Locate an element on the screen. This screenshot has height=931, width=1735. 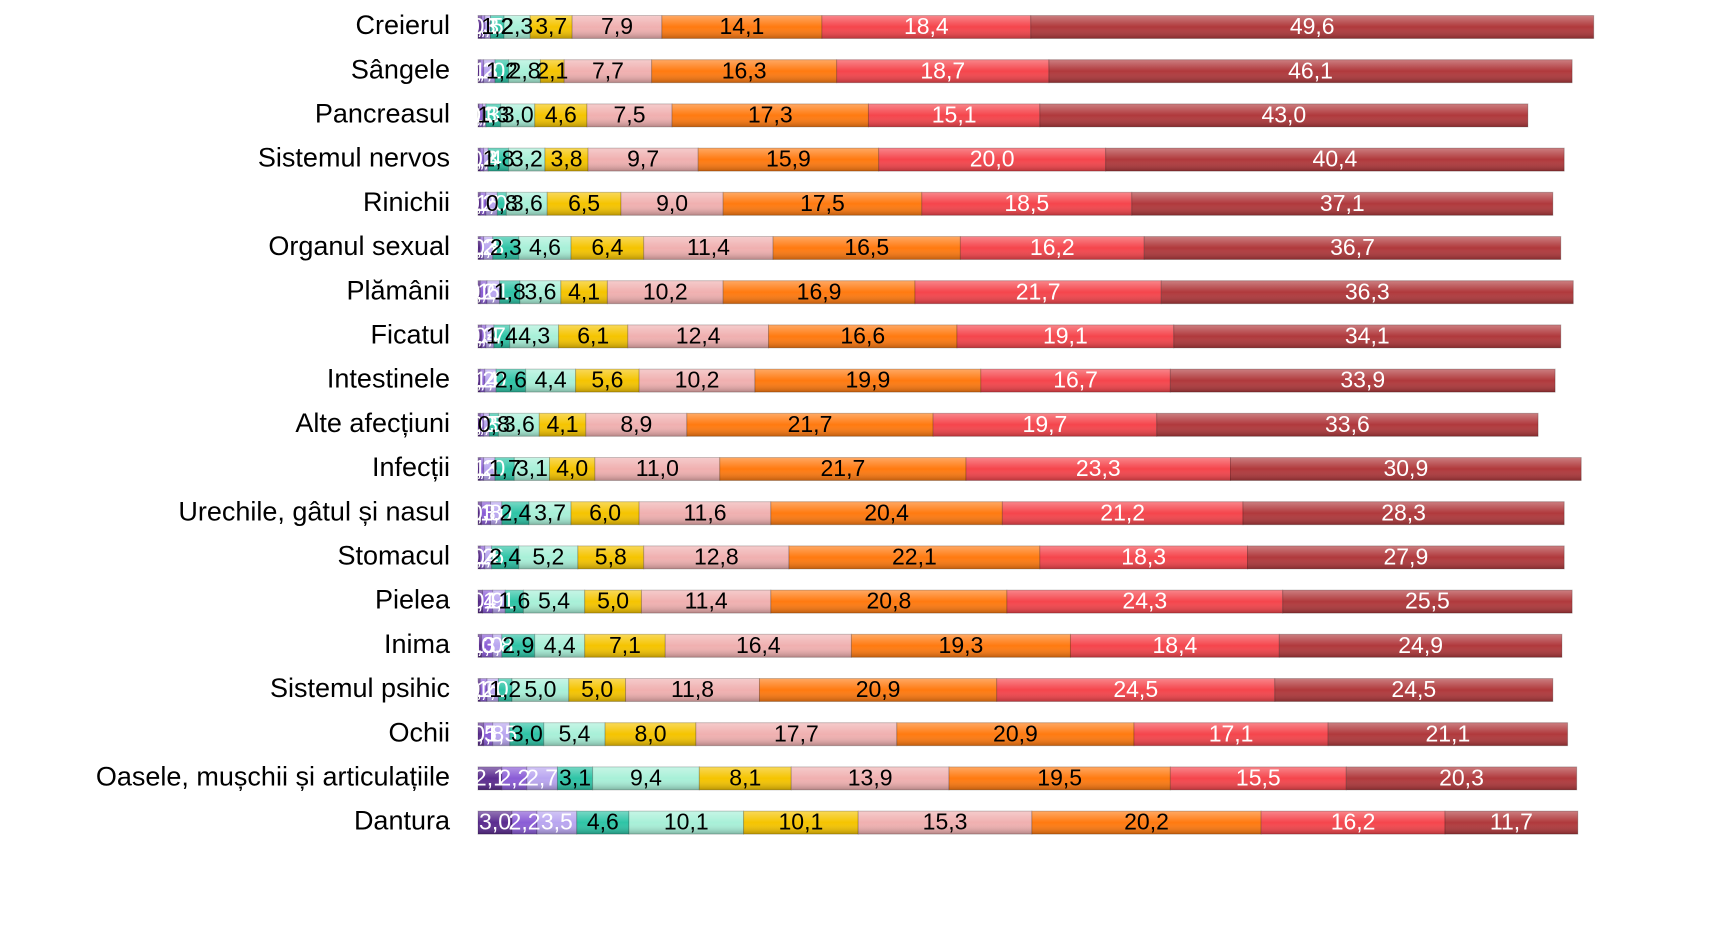
value-label: 7,7 is located at coordinates (608, 70).